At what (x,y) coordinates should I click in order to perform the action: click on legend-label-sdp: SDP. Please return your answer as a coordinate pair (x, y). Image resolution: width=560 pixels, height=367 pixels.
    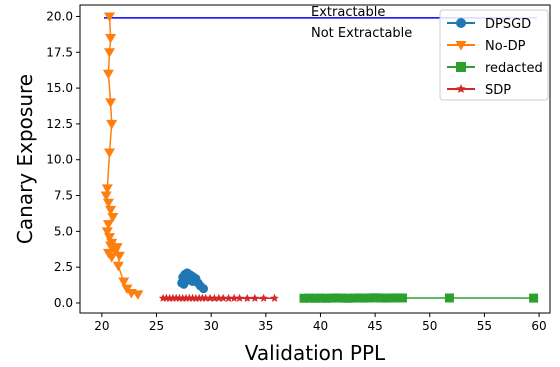
    Looking at the image, I should click on (498, 90).